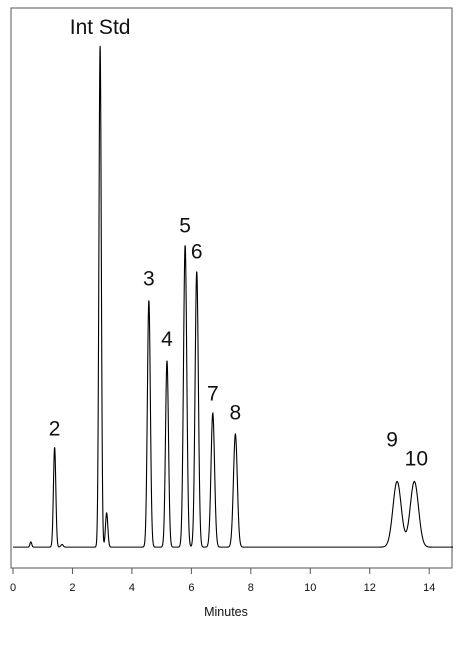 Image resolution: width=465 pixels, height=654 pixels. Describe the element at coordinates (213, 393) in the screenshot. I see `peak-label: 7` at that location.